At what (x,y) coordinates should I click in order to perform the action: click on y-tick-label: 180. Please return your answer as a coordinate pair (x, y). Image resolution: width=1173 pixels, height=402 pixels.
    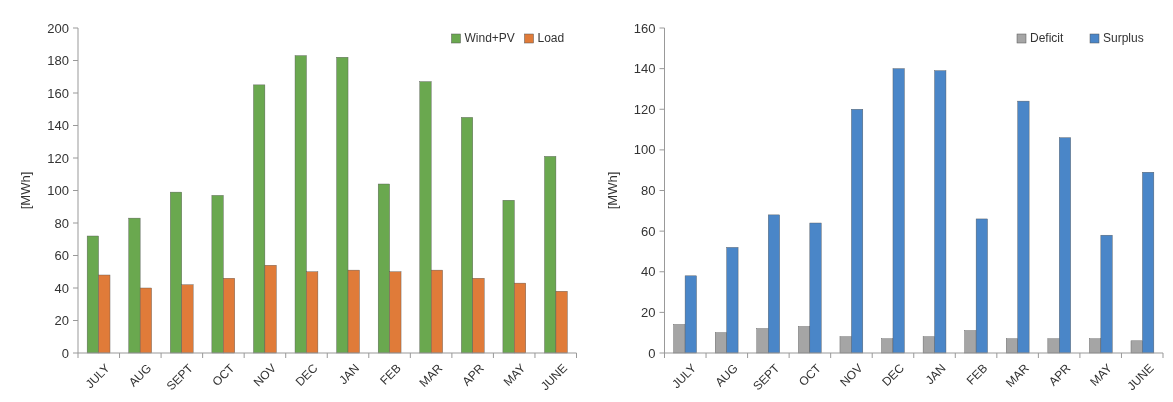
    Looking at the image, I should click on (58, 61).